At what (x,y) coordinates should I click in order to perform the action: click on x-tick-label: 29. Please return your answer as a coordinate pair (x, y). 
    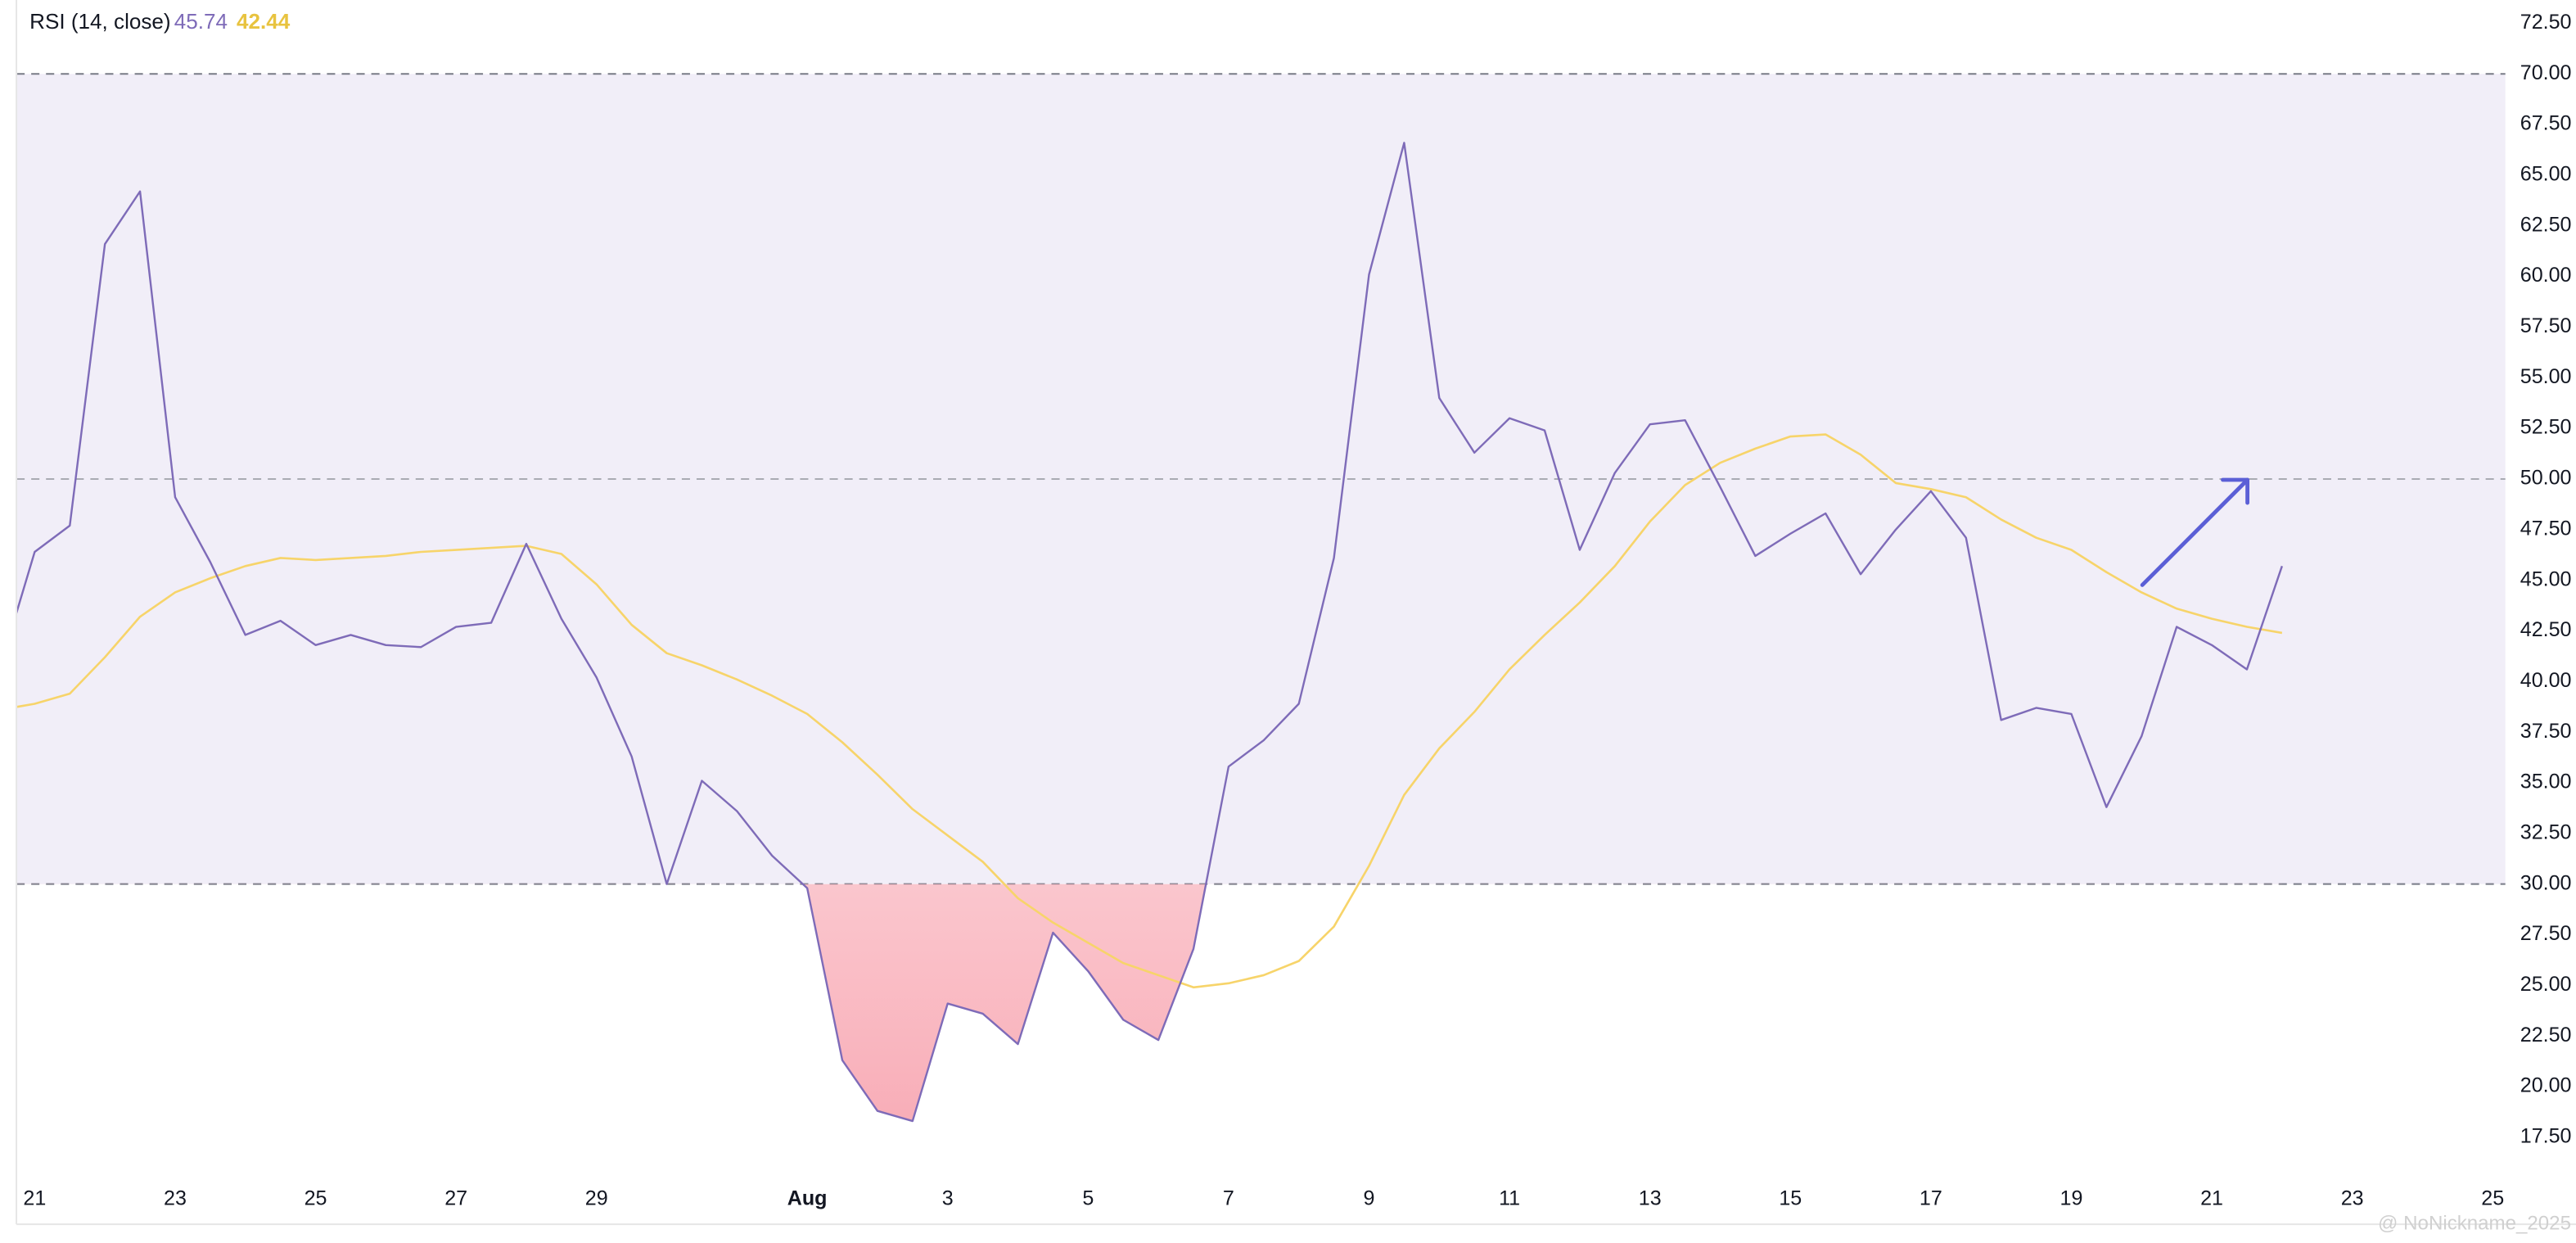
    Looking at the image, I should click on (596, 1198).